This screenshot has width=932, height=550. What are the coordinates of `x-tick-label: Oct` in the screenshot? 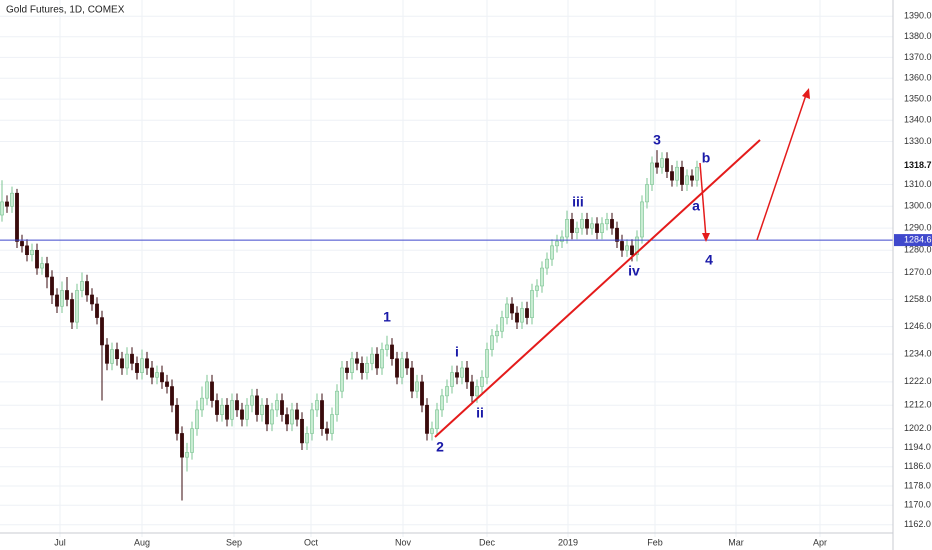 It's located at (311, 542).